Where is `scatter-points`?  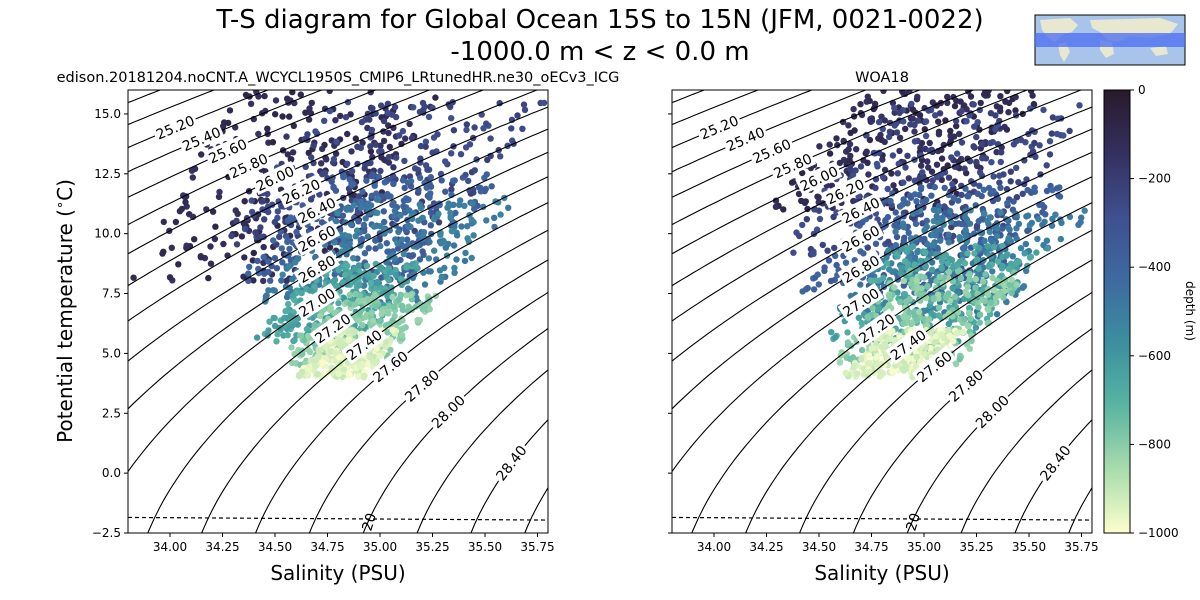
scatter-points is located at coordinates (930, 235).